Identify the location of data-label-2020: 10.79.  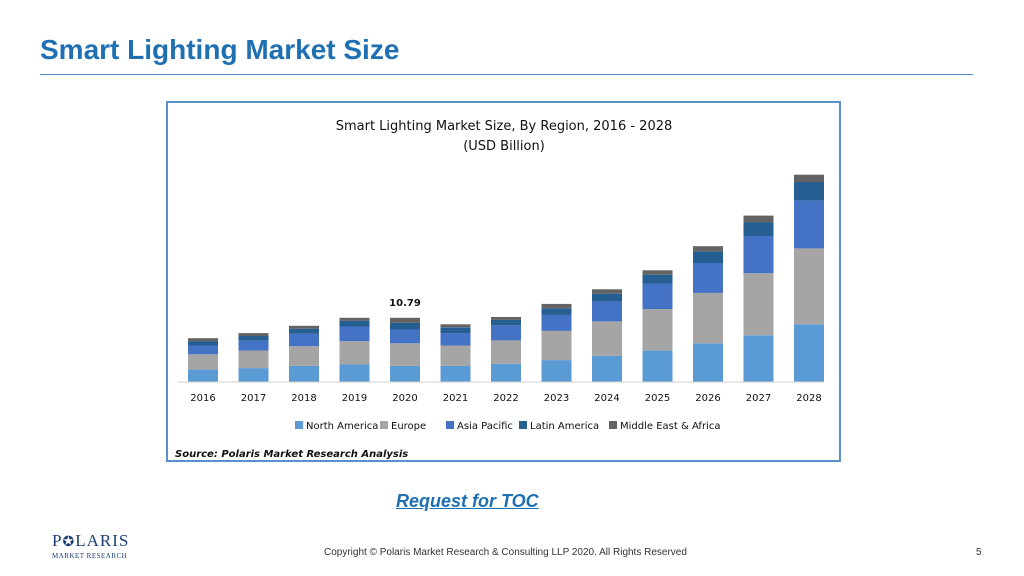
(405, 303).